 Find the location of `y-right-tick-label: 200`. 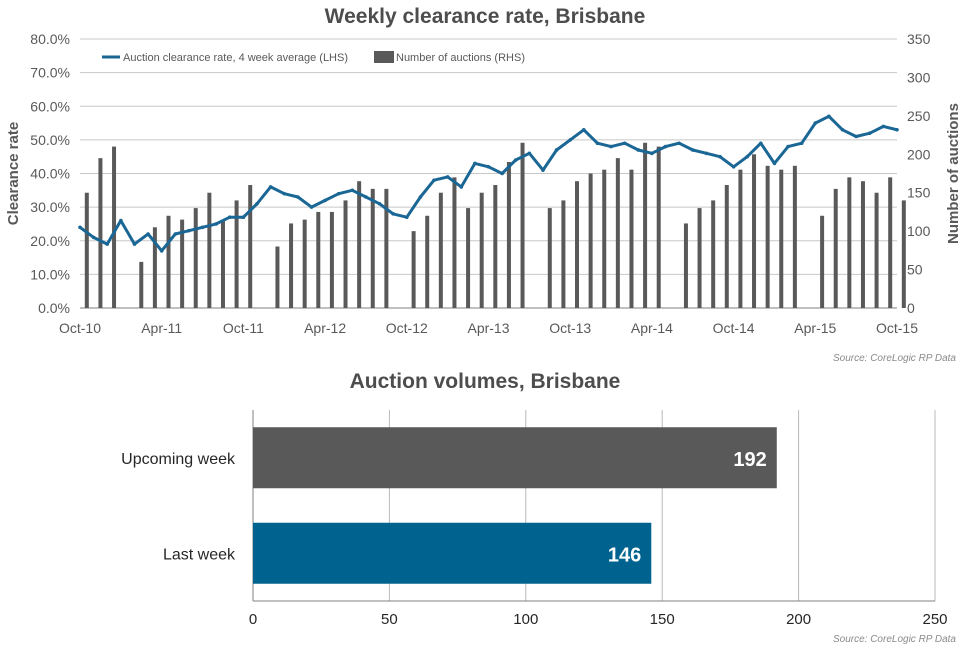

y-right-tick-label: 200 is located at coordinates (919, 154).